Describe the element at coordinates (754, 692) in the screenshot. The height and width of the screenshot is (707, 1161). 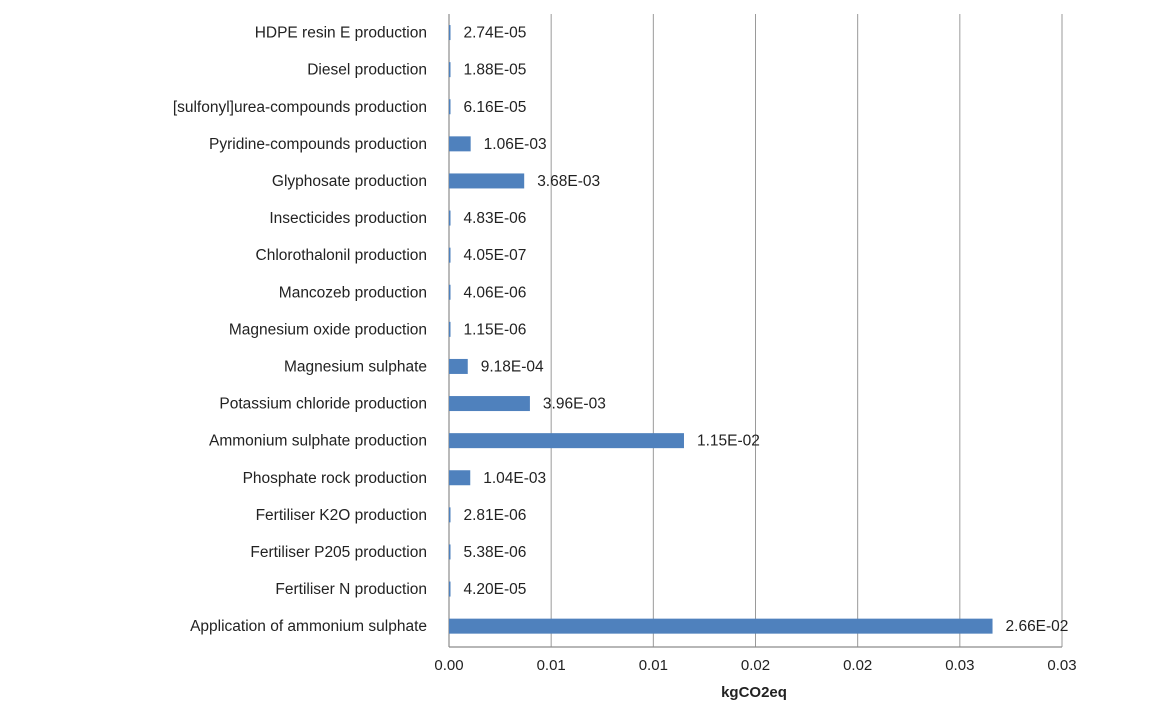
I see `x-axis-title: kgCO2eq` at that location.